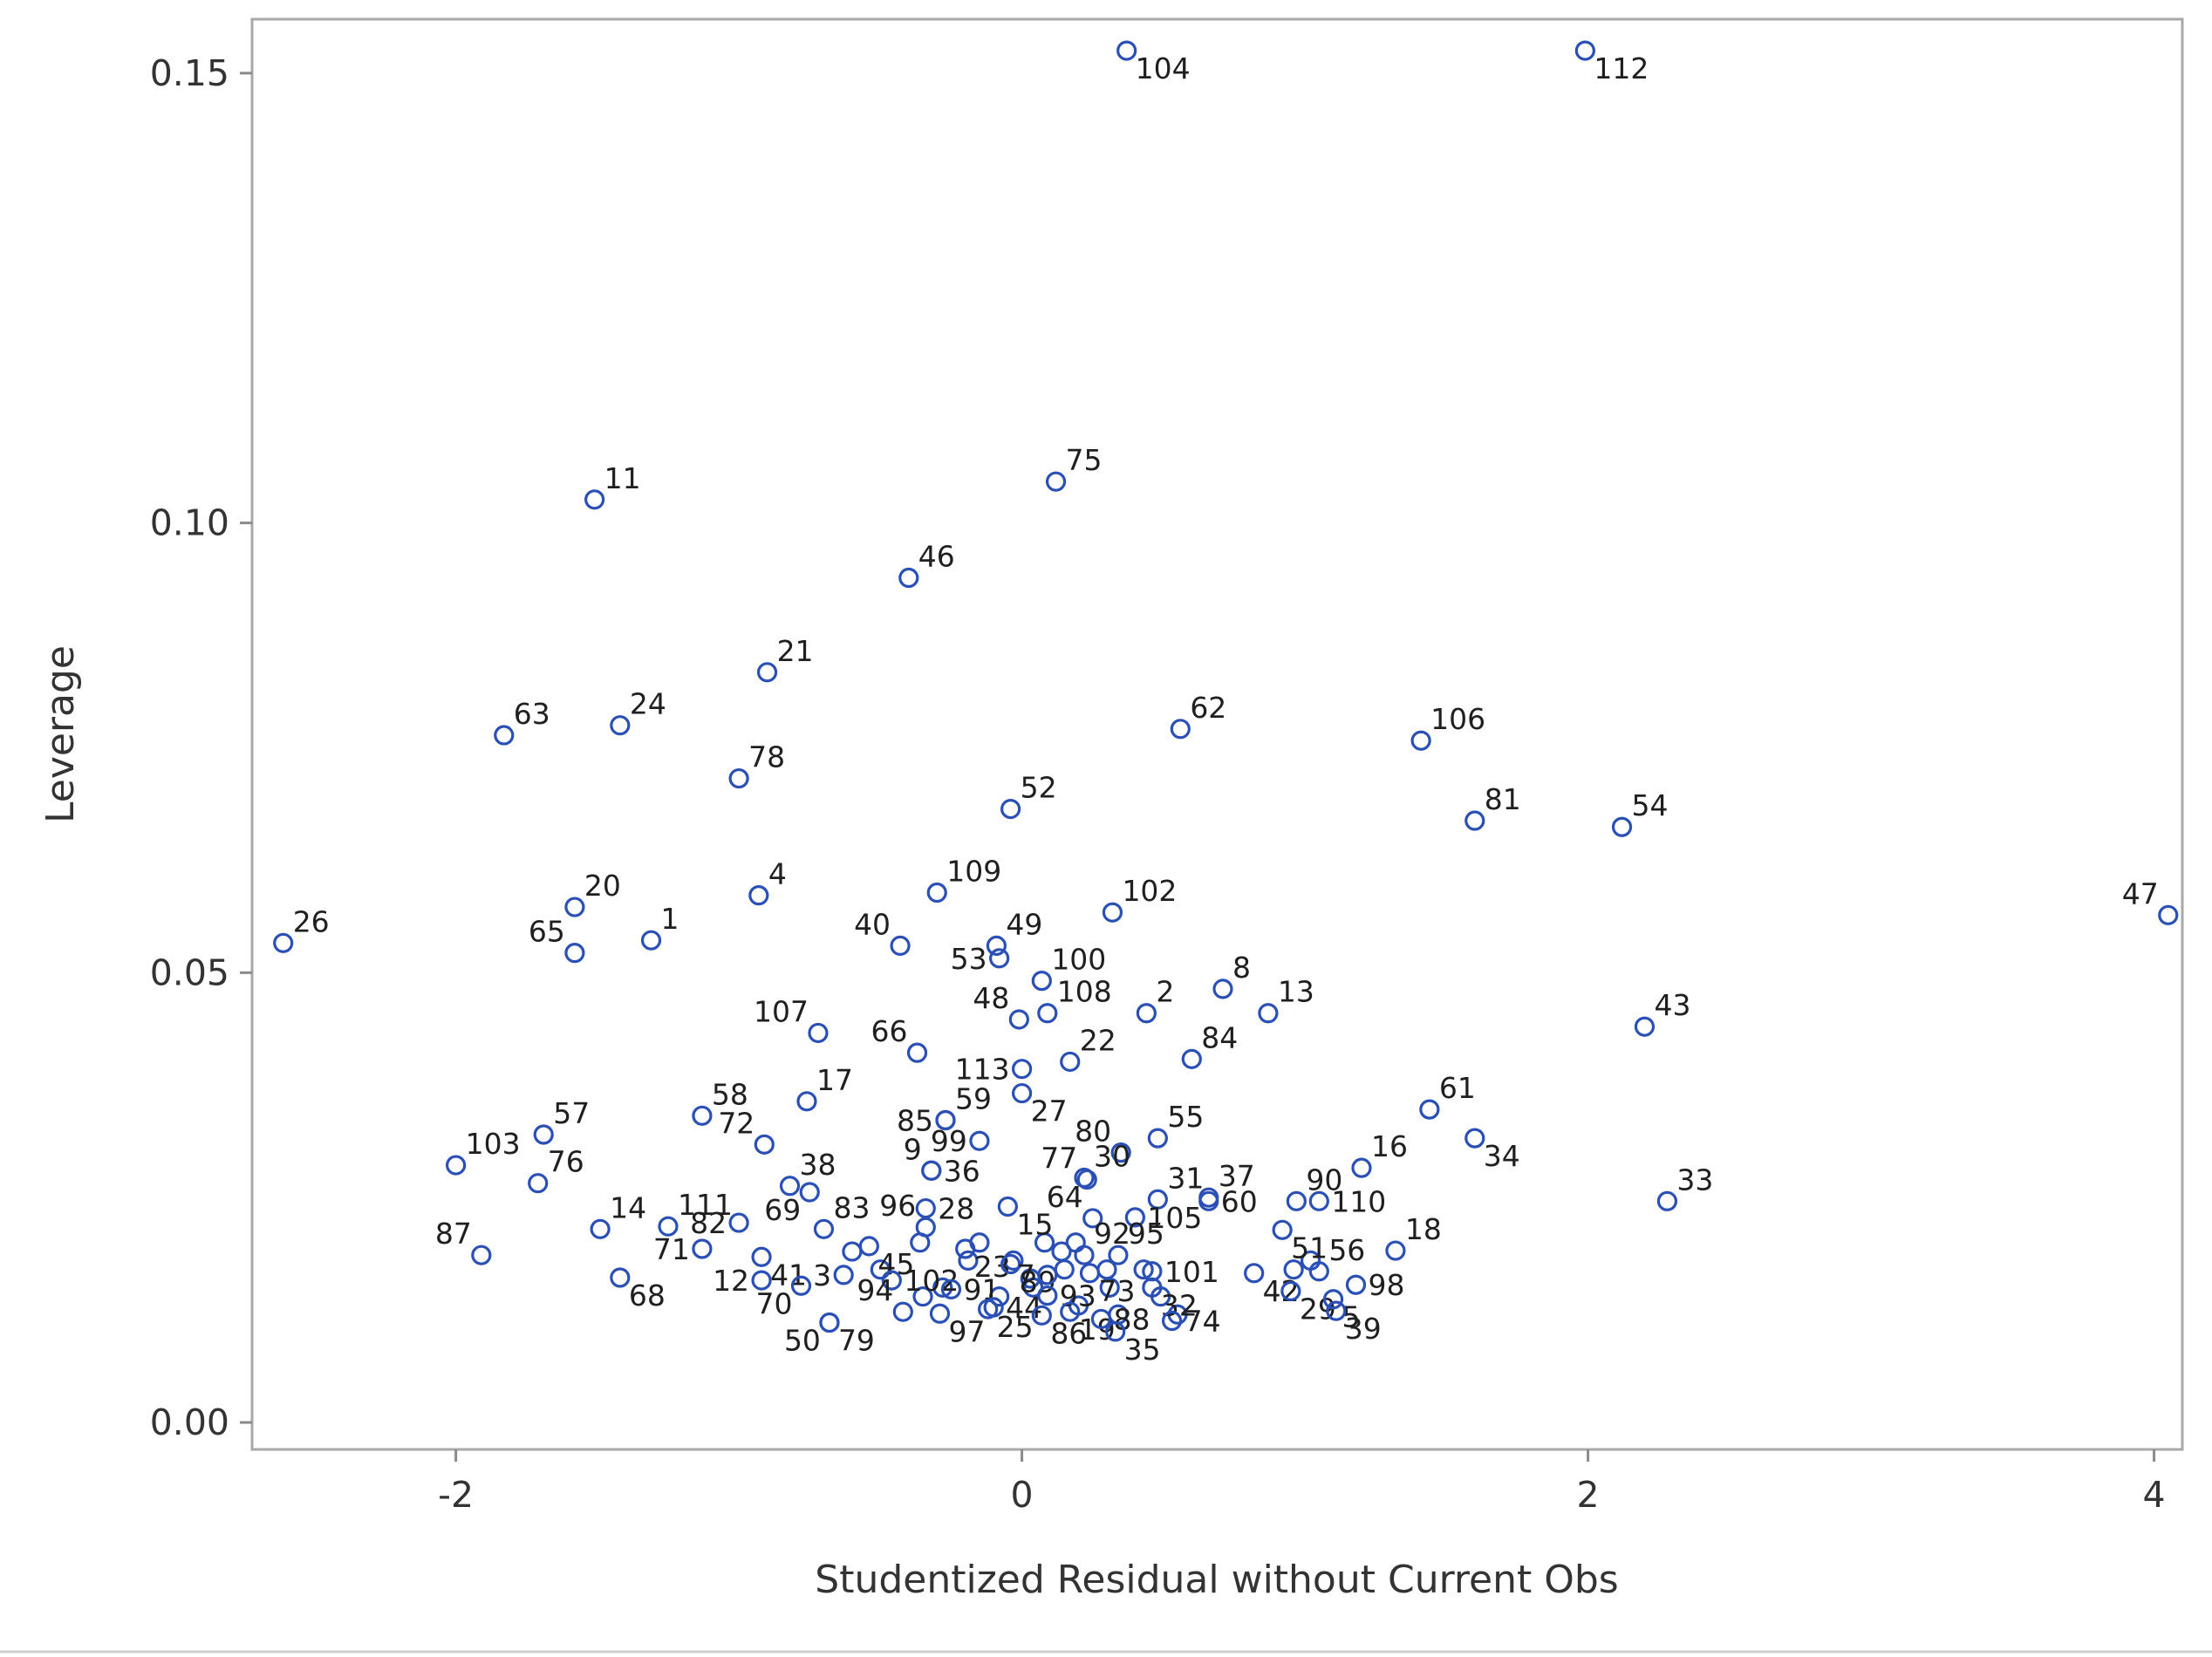  I want to click on data-point-label: 86, so click(1068, 1333).